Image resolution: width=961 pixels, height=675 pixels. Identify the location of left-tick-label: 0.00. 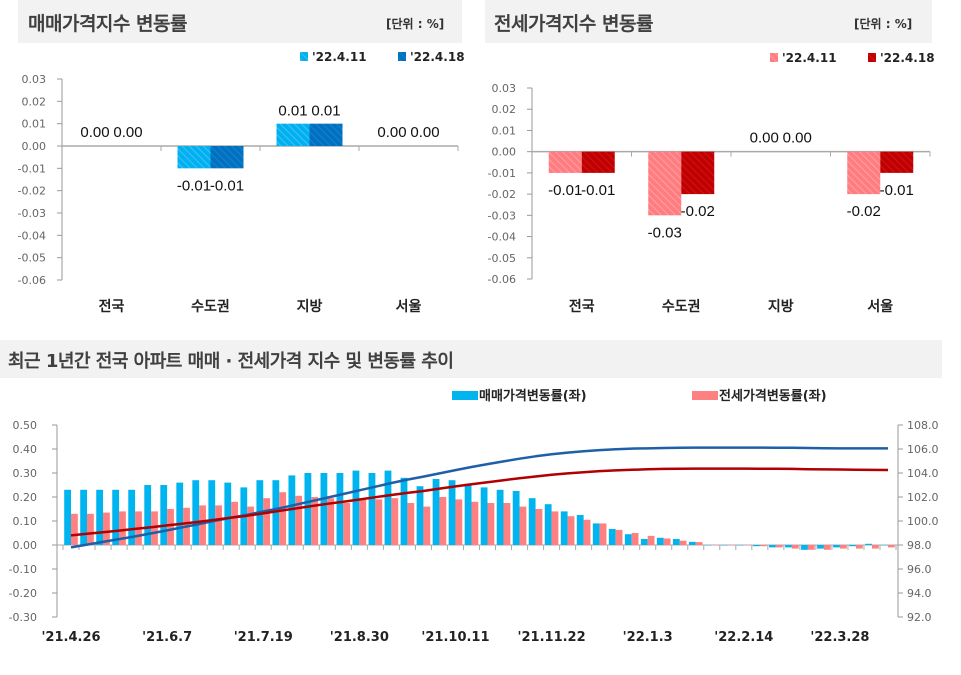
(25, 545).